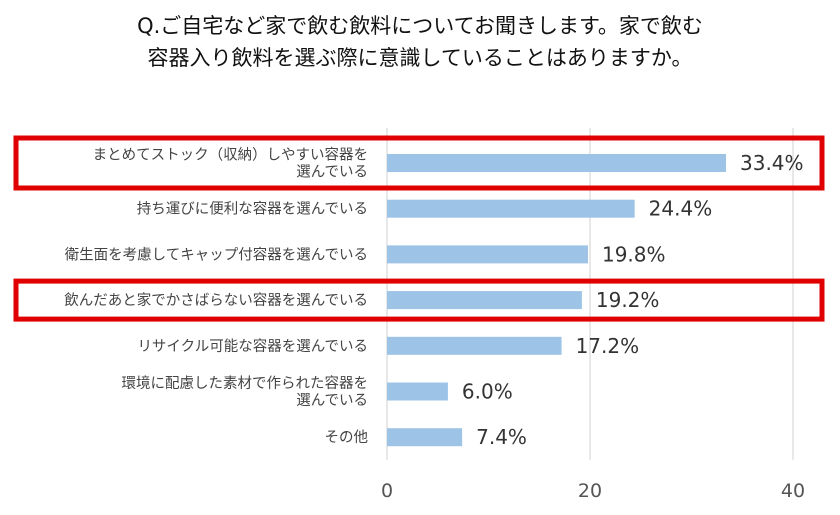 This screenshot has height=515, width=840. What do you see at coordinates (628, 300) in the screenshot?
I see `value-label-3: 19.2%` at bounding box center [628, 300].